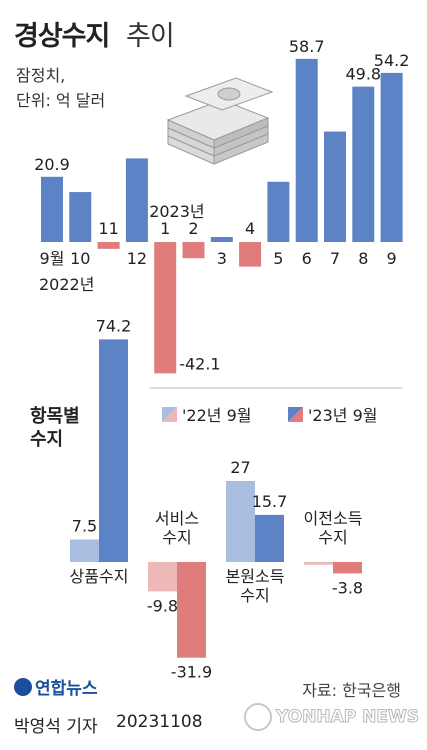 This screenshot has height=750, width=427. Describe the element at coordinates (335, 258) in the screenshot. I see `trend-category-10: 7` at that location.